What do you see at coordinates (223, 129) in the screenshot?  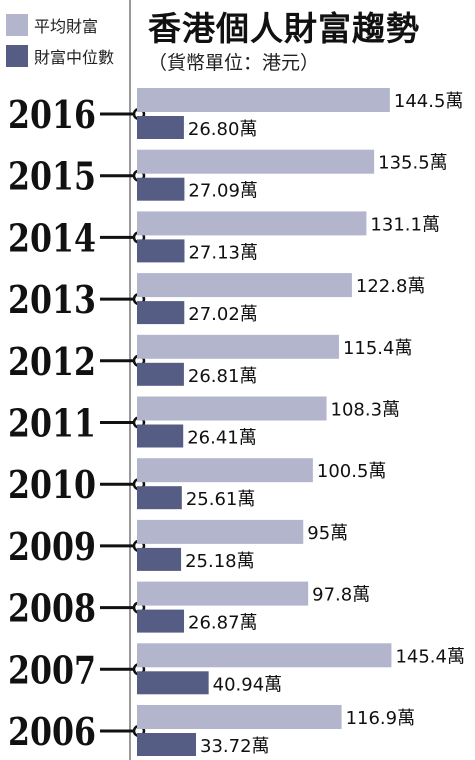 I see `data-label-median: 26.80萬` at bounding box center [223, 129].